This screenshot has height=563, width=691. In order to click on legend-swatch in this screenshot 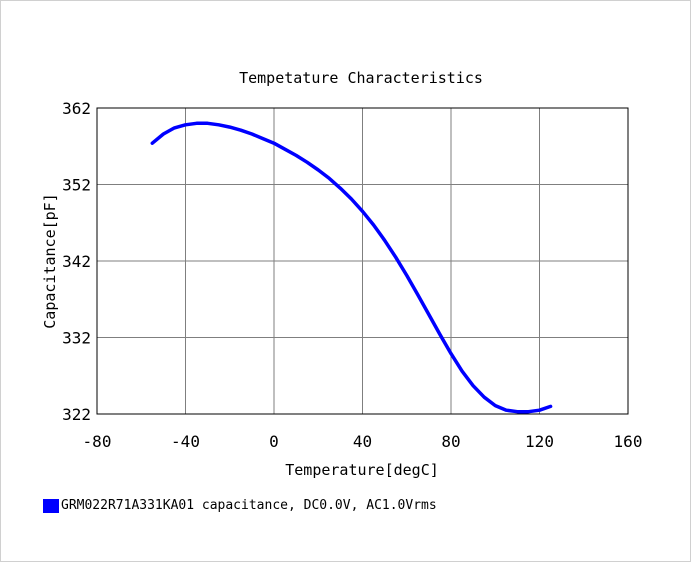, I will do `click(51, 505)`.